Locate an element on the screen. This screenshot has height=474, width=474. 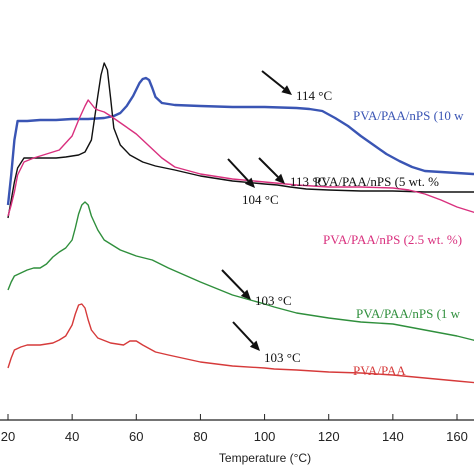
x-tick-label: 100 is located at coordinates (265, 436).